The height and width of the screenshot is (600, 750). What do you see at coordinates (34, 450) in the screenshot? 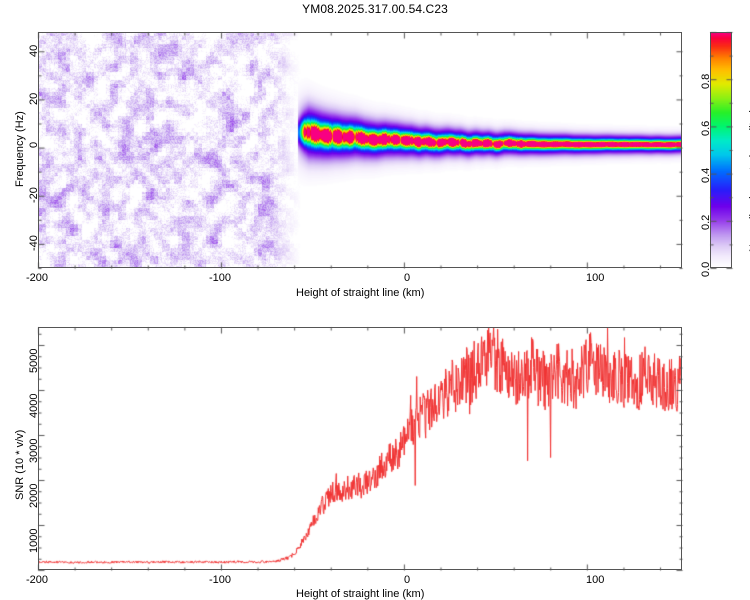
I see `snr-ytick-3000: 3000` at bounding box center [34, 450].